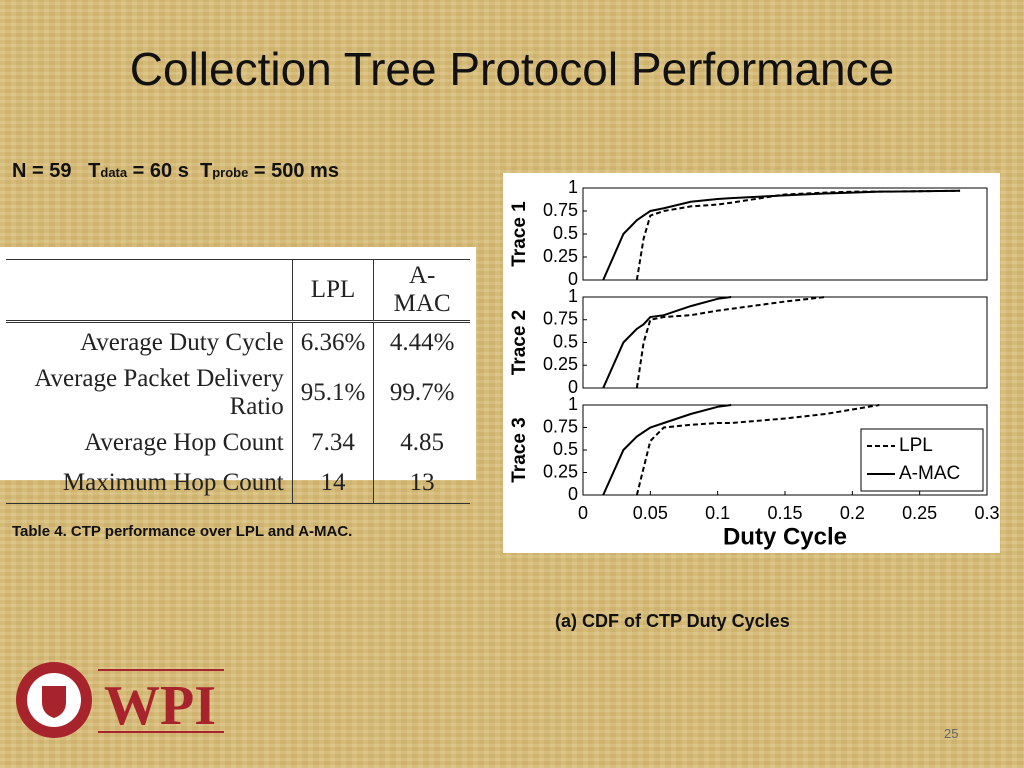 This screenshot has height=768, width=1024. I want to click on y-axis-label: Trace 1, so click(519, 234).